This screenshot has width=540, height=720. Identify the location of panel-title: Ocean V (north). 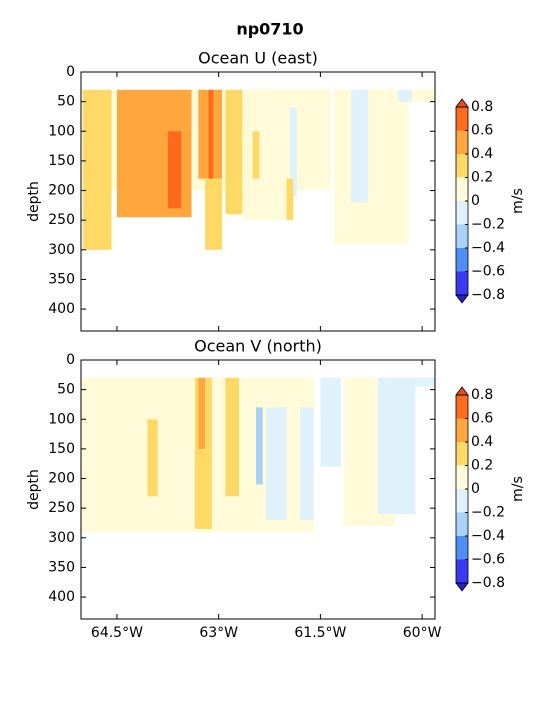
(258, 346).